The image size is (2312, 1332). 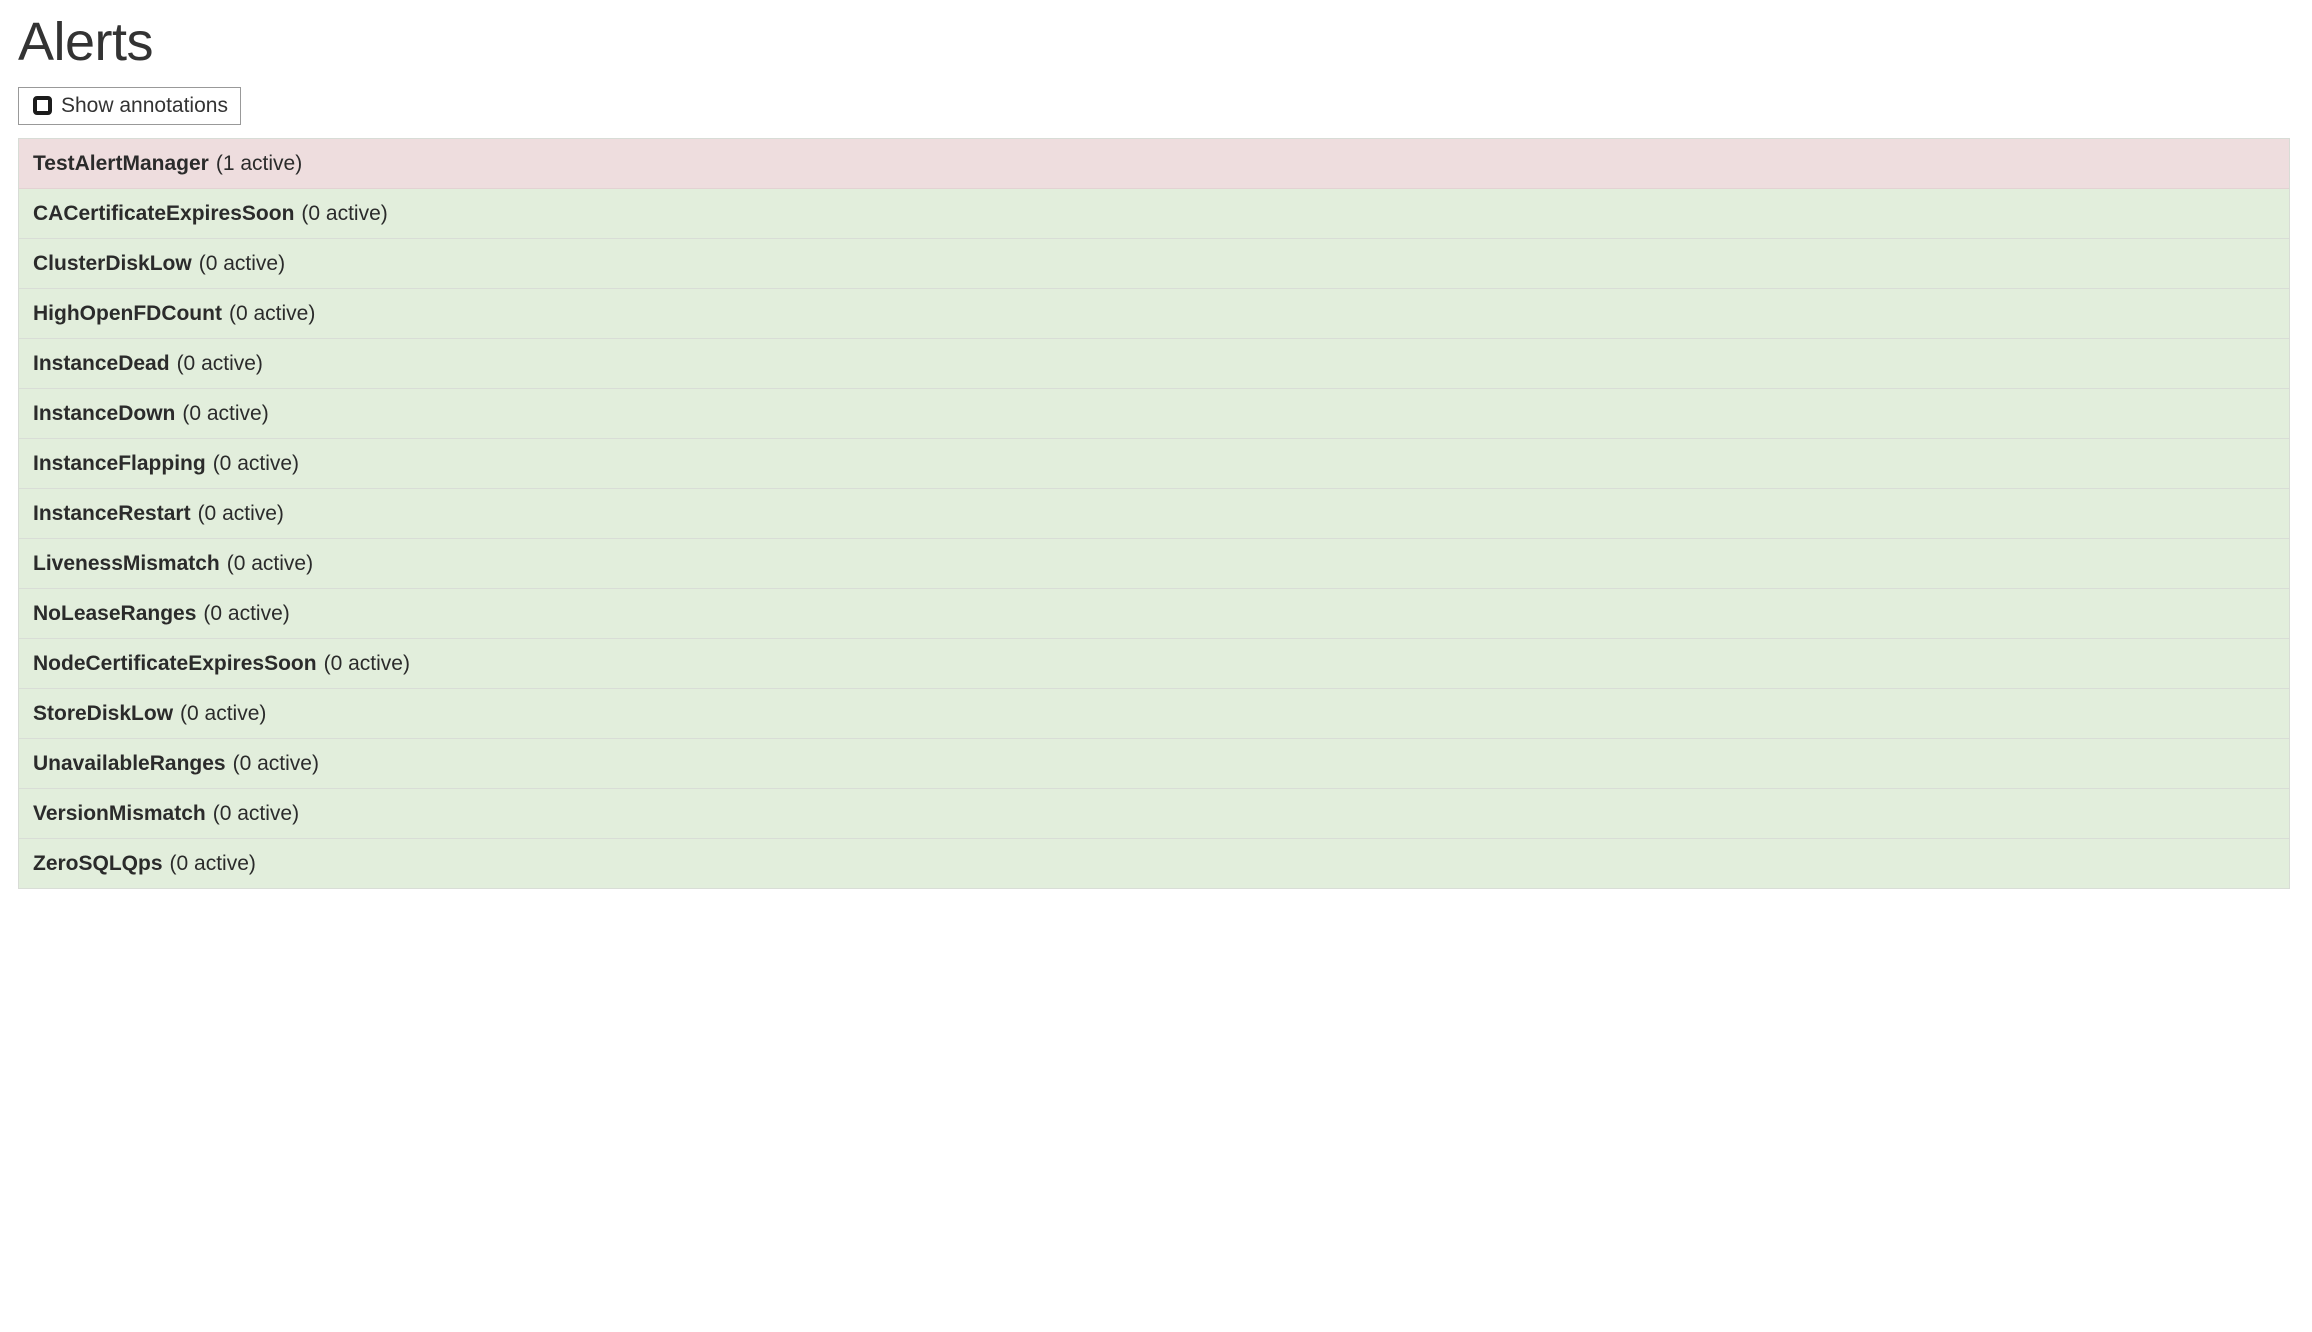 I want to click on alert-name: NodeCertificateExpiresSoon, so click(x=175, y=663).